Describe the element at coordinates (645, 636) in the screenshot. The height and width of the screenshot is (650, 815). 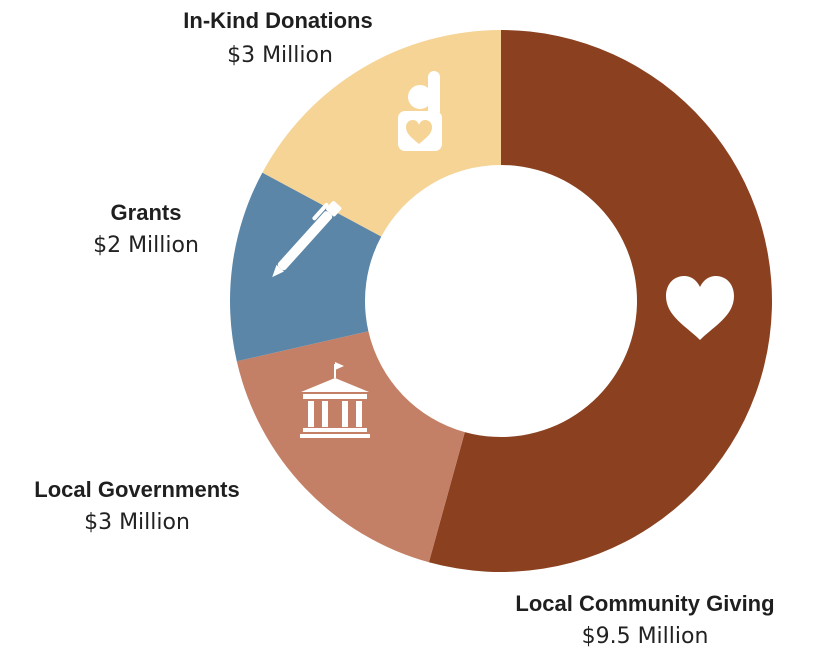
I see `label-local-community-giving-value: $9.5 Million` at that location.